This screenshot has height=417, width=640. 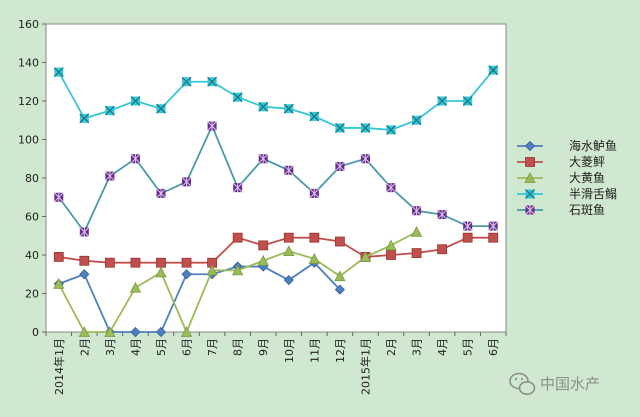 What do you see at coordinates (567, 194) in the screenshot?
I see `legend-item: 半滑舌鳎` at bounding box center [567, 194].